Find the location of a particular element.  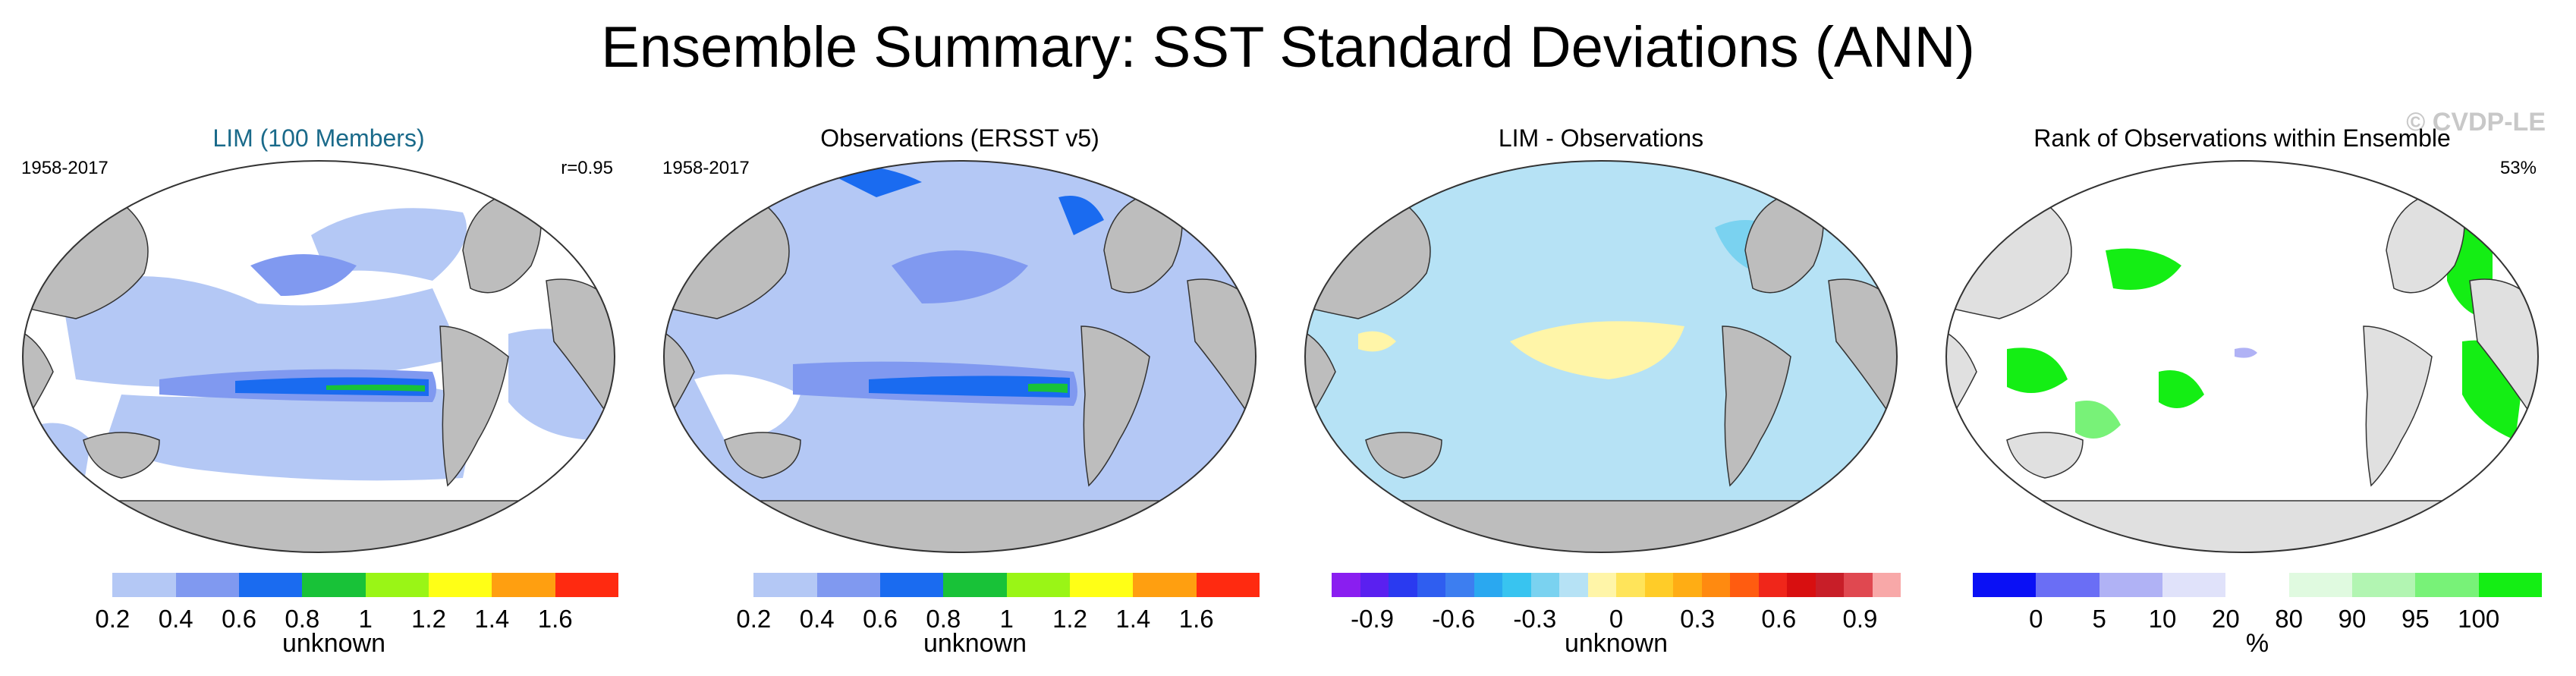

watermark: © CVDP-LE is located at coordinates (2476, 122).